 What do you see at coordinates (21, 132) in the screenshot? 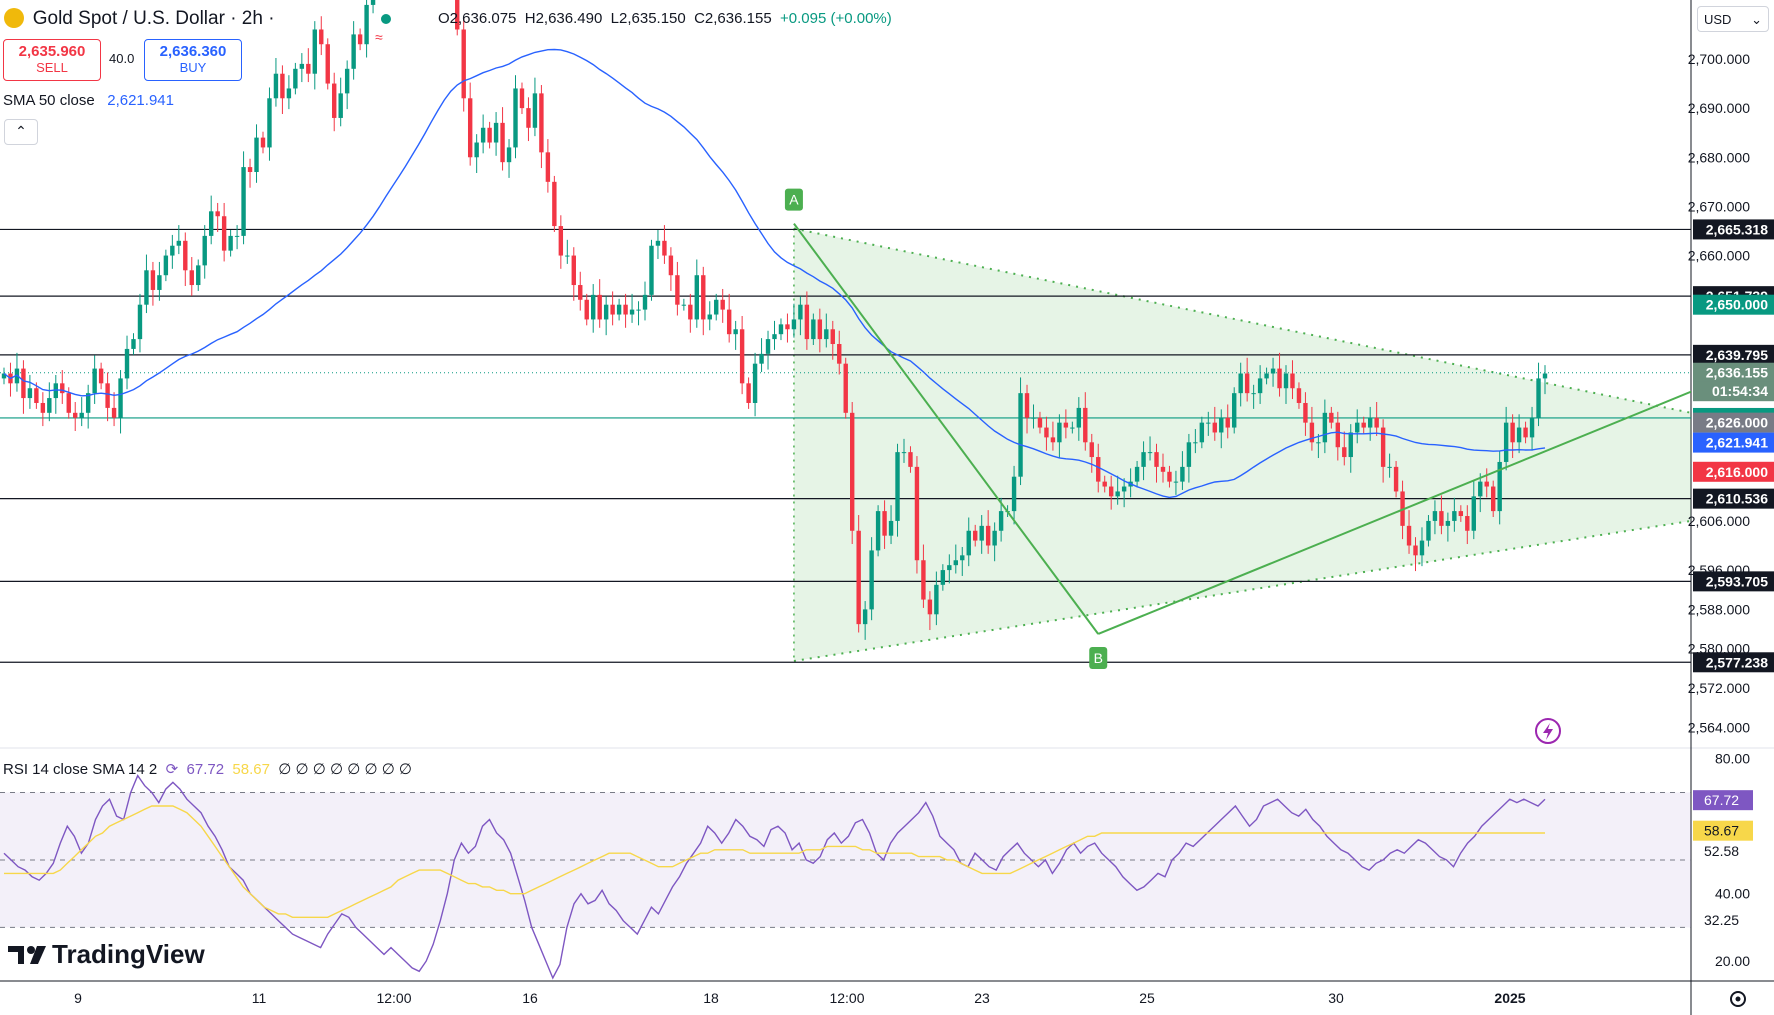
I see `collapse-legend-button: ⌃` at bounding box center [21, 132].